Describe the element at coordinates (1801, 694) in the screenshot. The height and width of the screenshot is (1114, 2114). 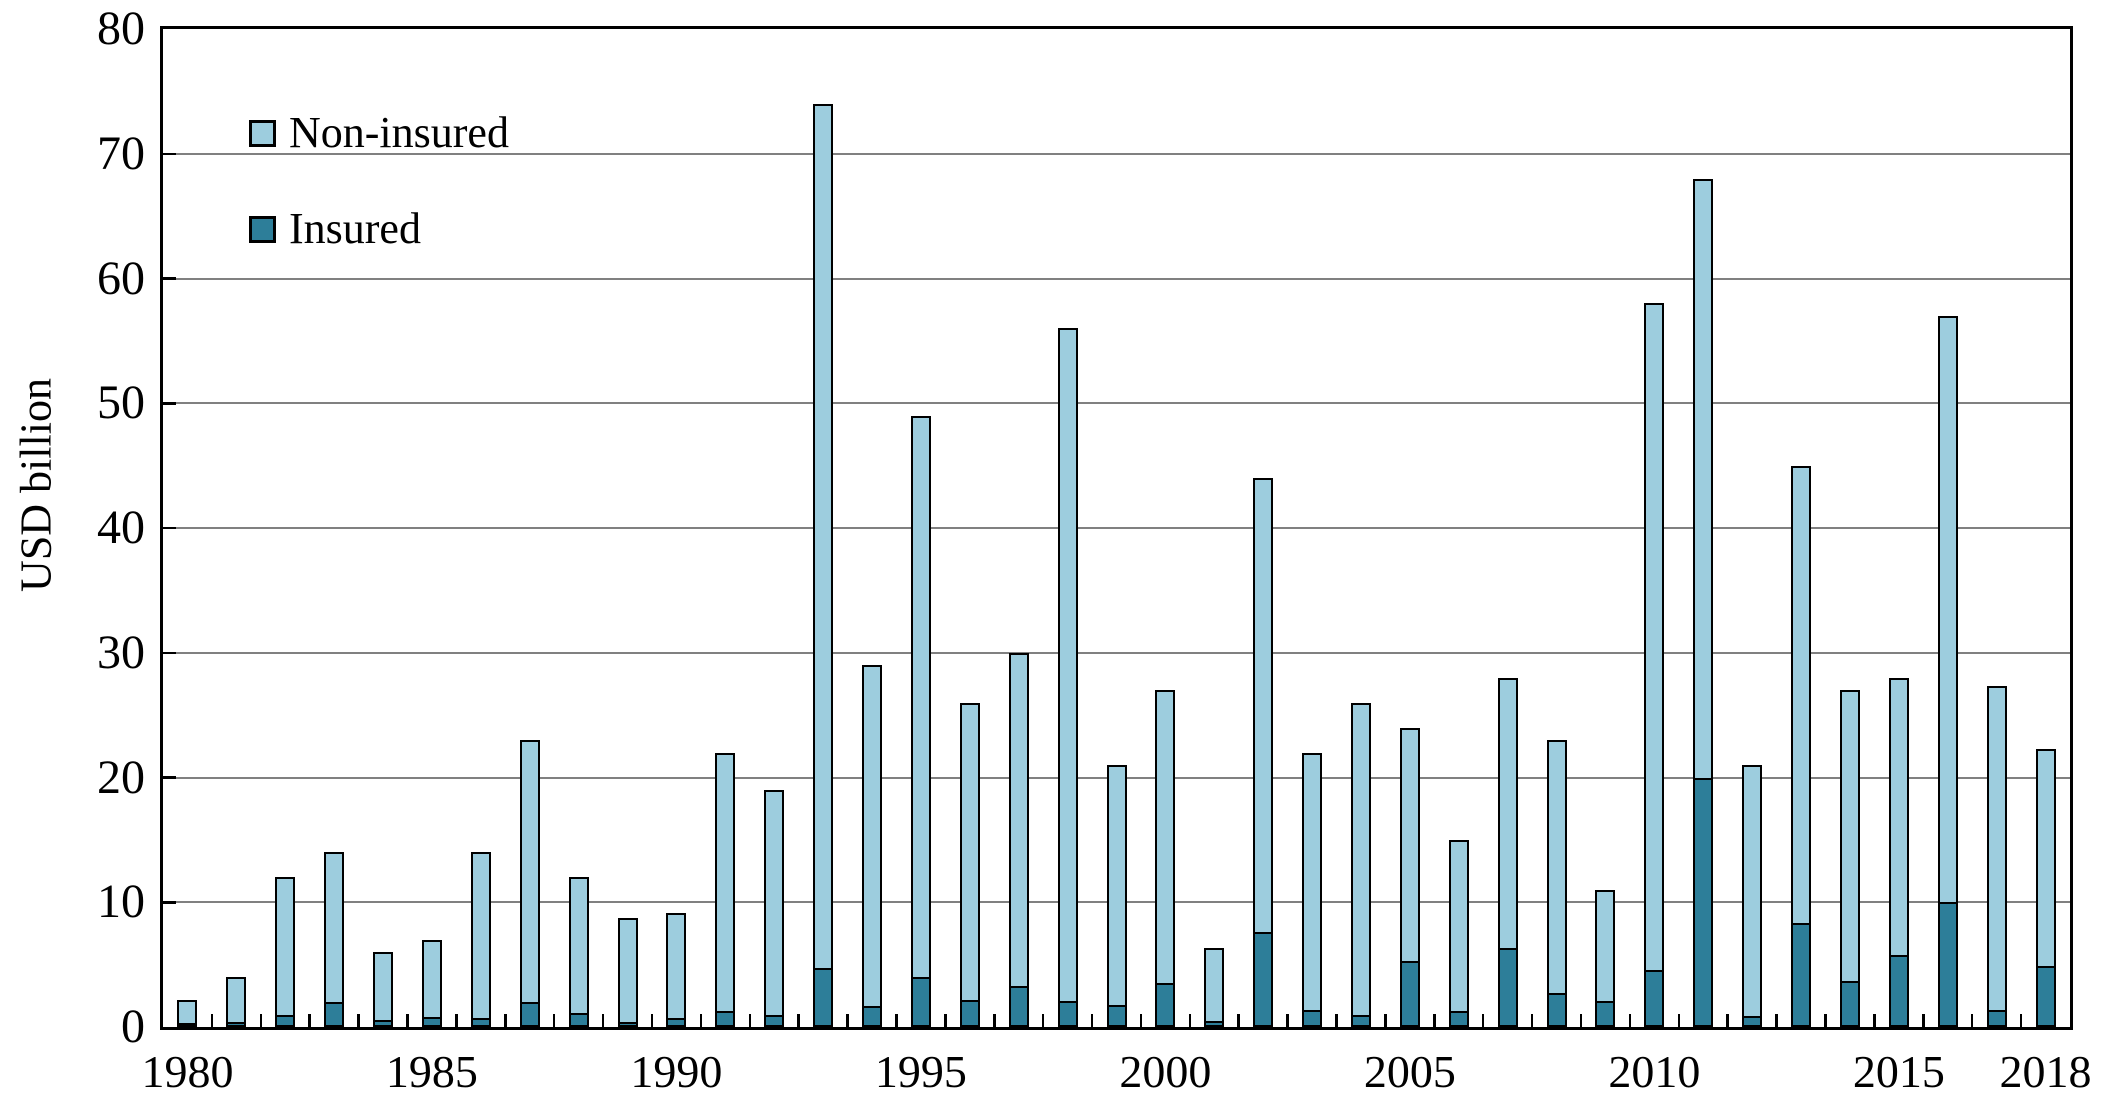
I see `bar-2013-non-insured` at that location.